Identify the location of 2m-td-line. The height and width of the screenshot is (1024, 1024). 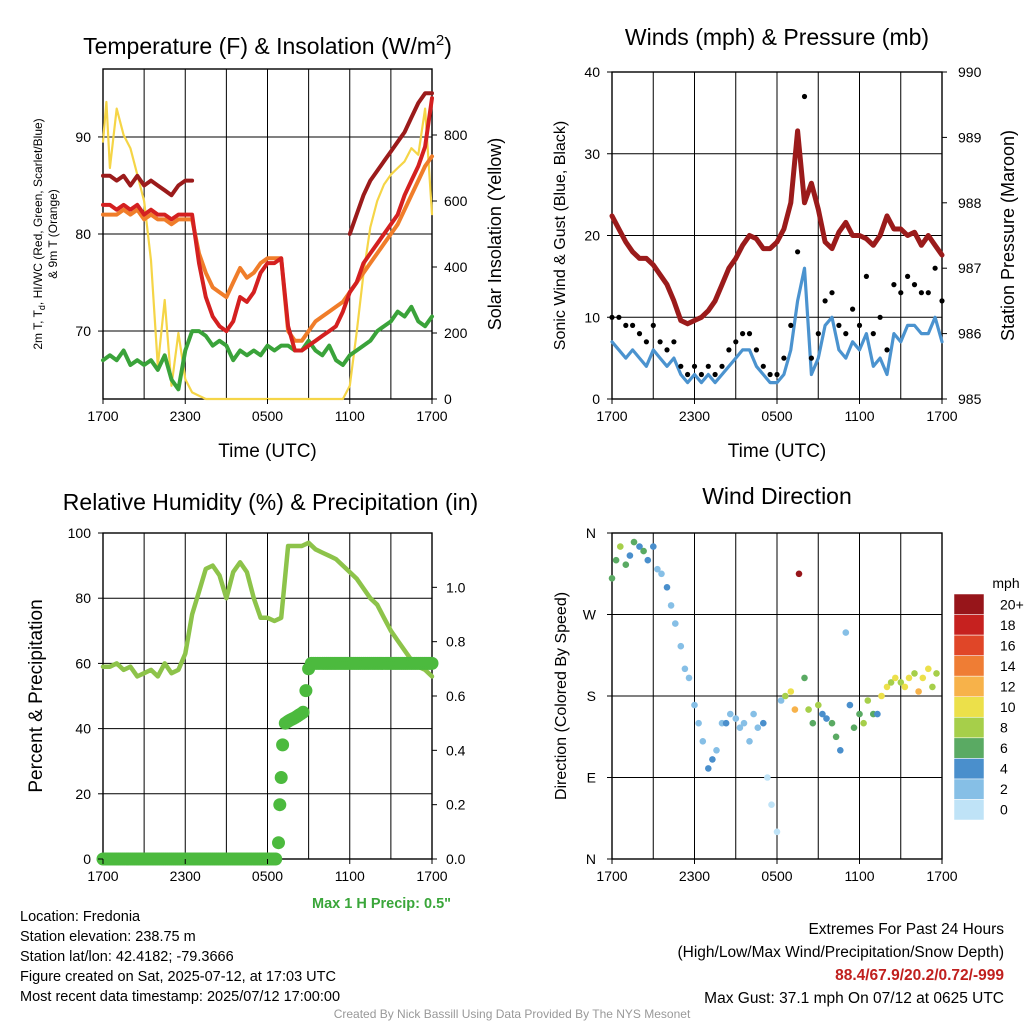
(267, 348).